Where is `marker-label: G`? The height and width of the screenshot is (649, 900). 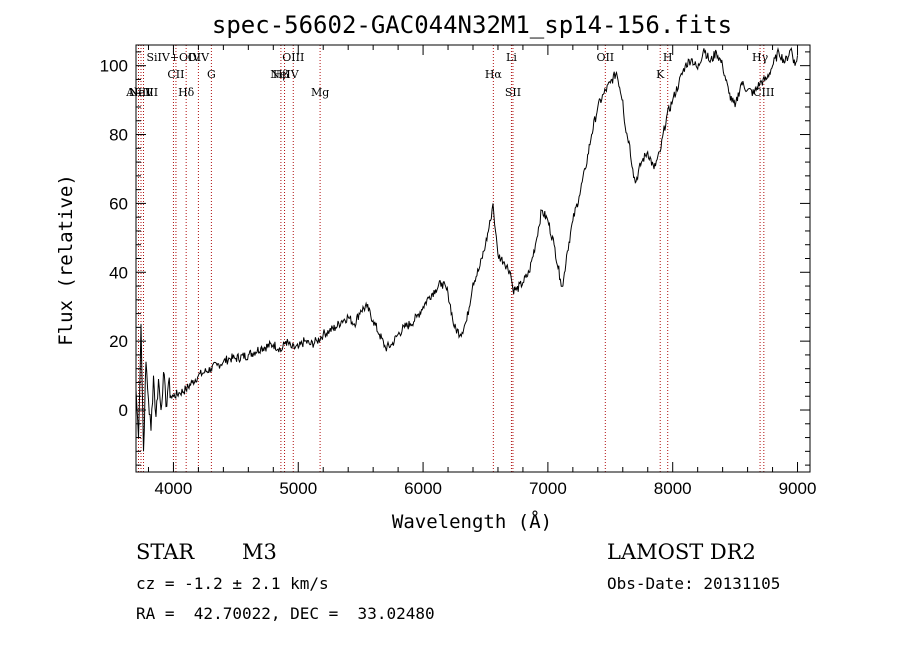
marker-label: G is located at coordinates (211, 74).